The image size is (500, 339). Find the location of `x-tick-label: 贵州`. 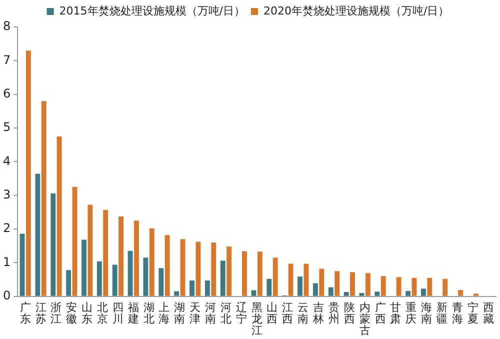

x-tick-label: 贵州 is located at coordinates (334, 313).